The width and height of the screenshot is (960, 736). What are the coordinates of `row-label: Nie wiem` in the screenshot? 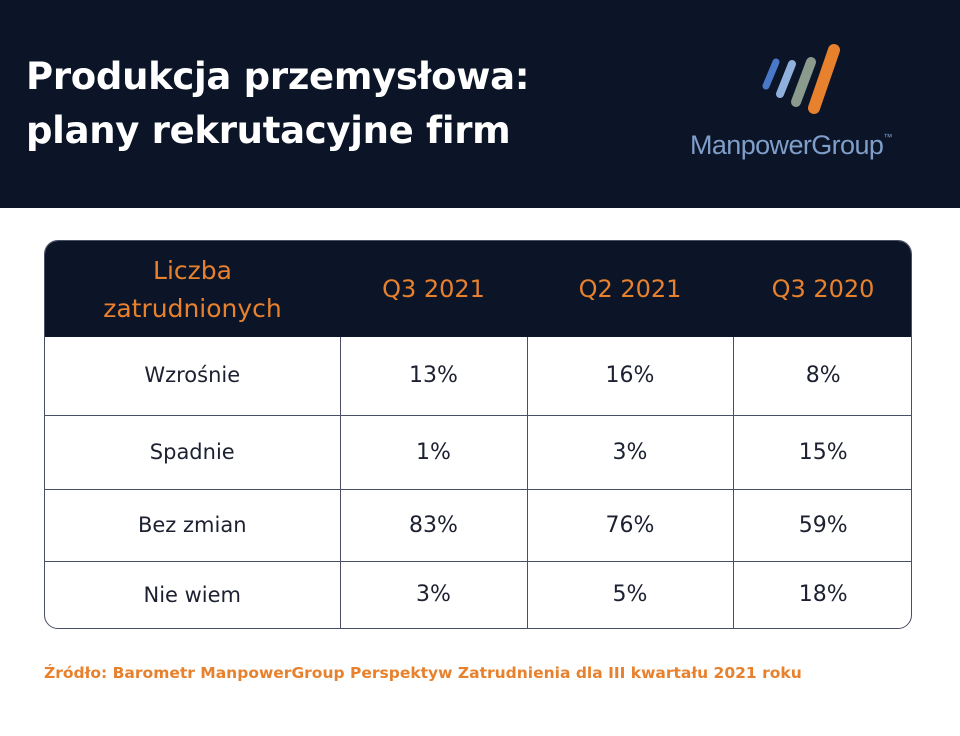 It's located at (193, 594).